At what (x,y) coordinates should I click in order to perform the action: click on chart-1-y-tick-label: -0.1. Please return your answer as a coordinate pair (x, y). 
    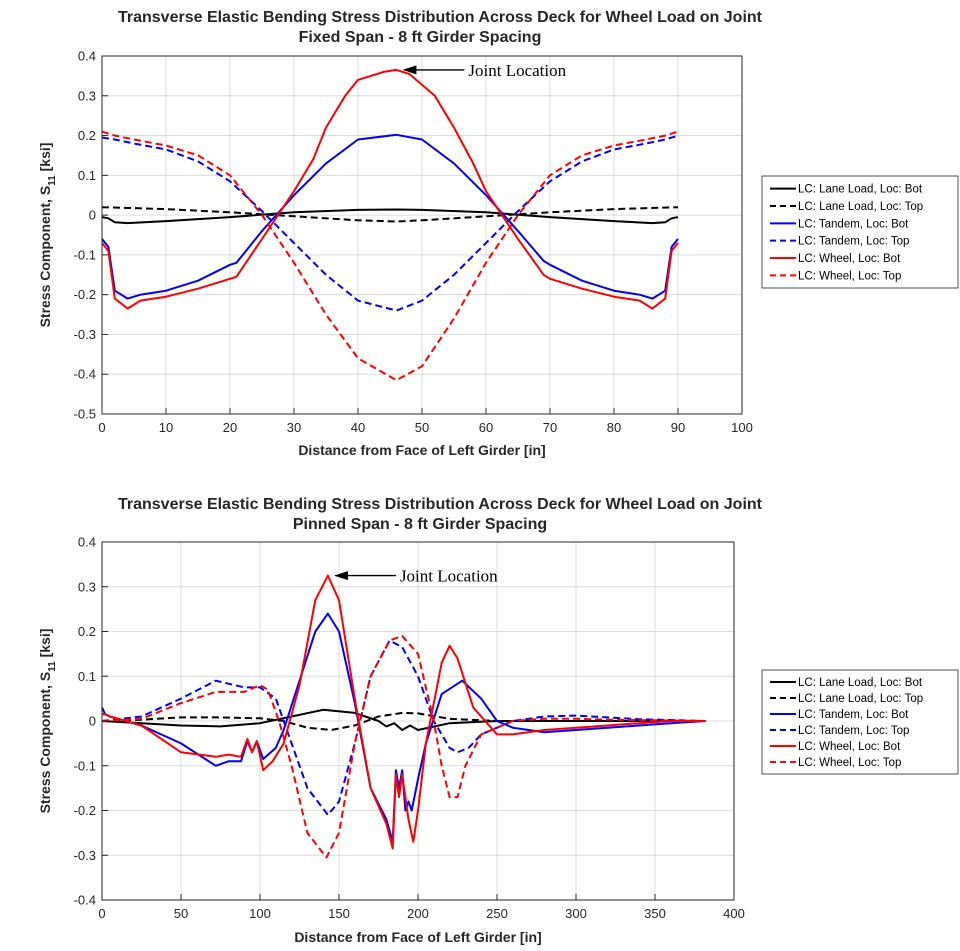
    Looking at the image, I should click on (85, 254).